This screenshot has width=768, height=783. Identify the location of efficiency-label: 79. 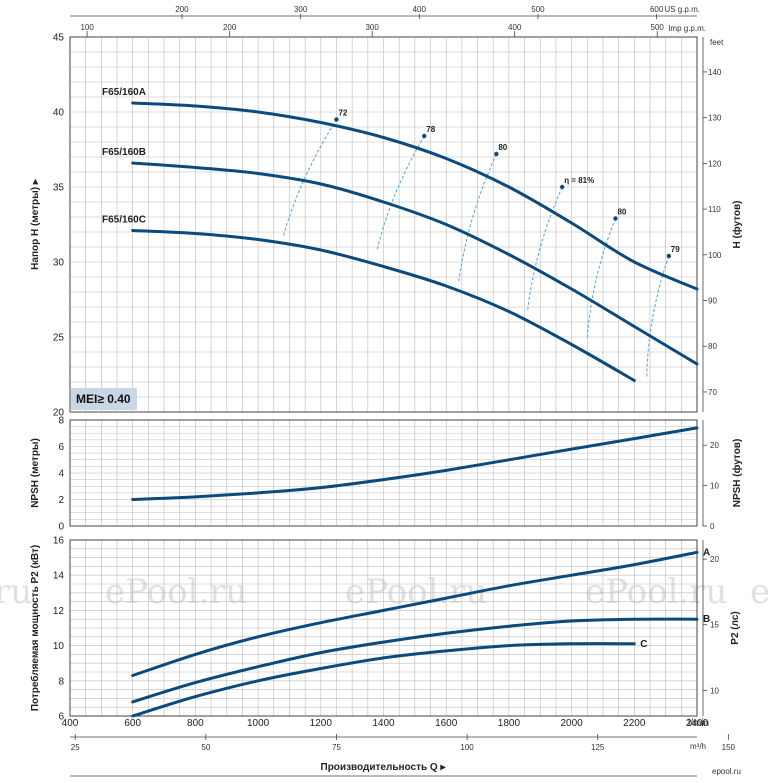
(675, 249).